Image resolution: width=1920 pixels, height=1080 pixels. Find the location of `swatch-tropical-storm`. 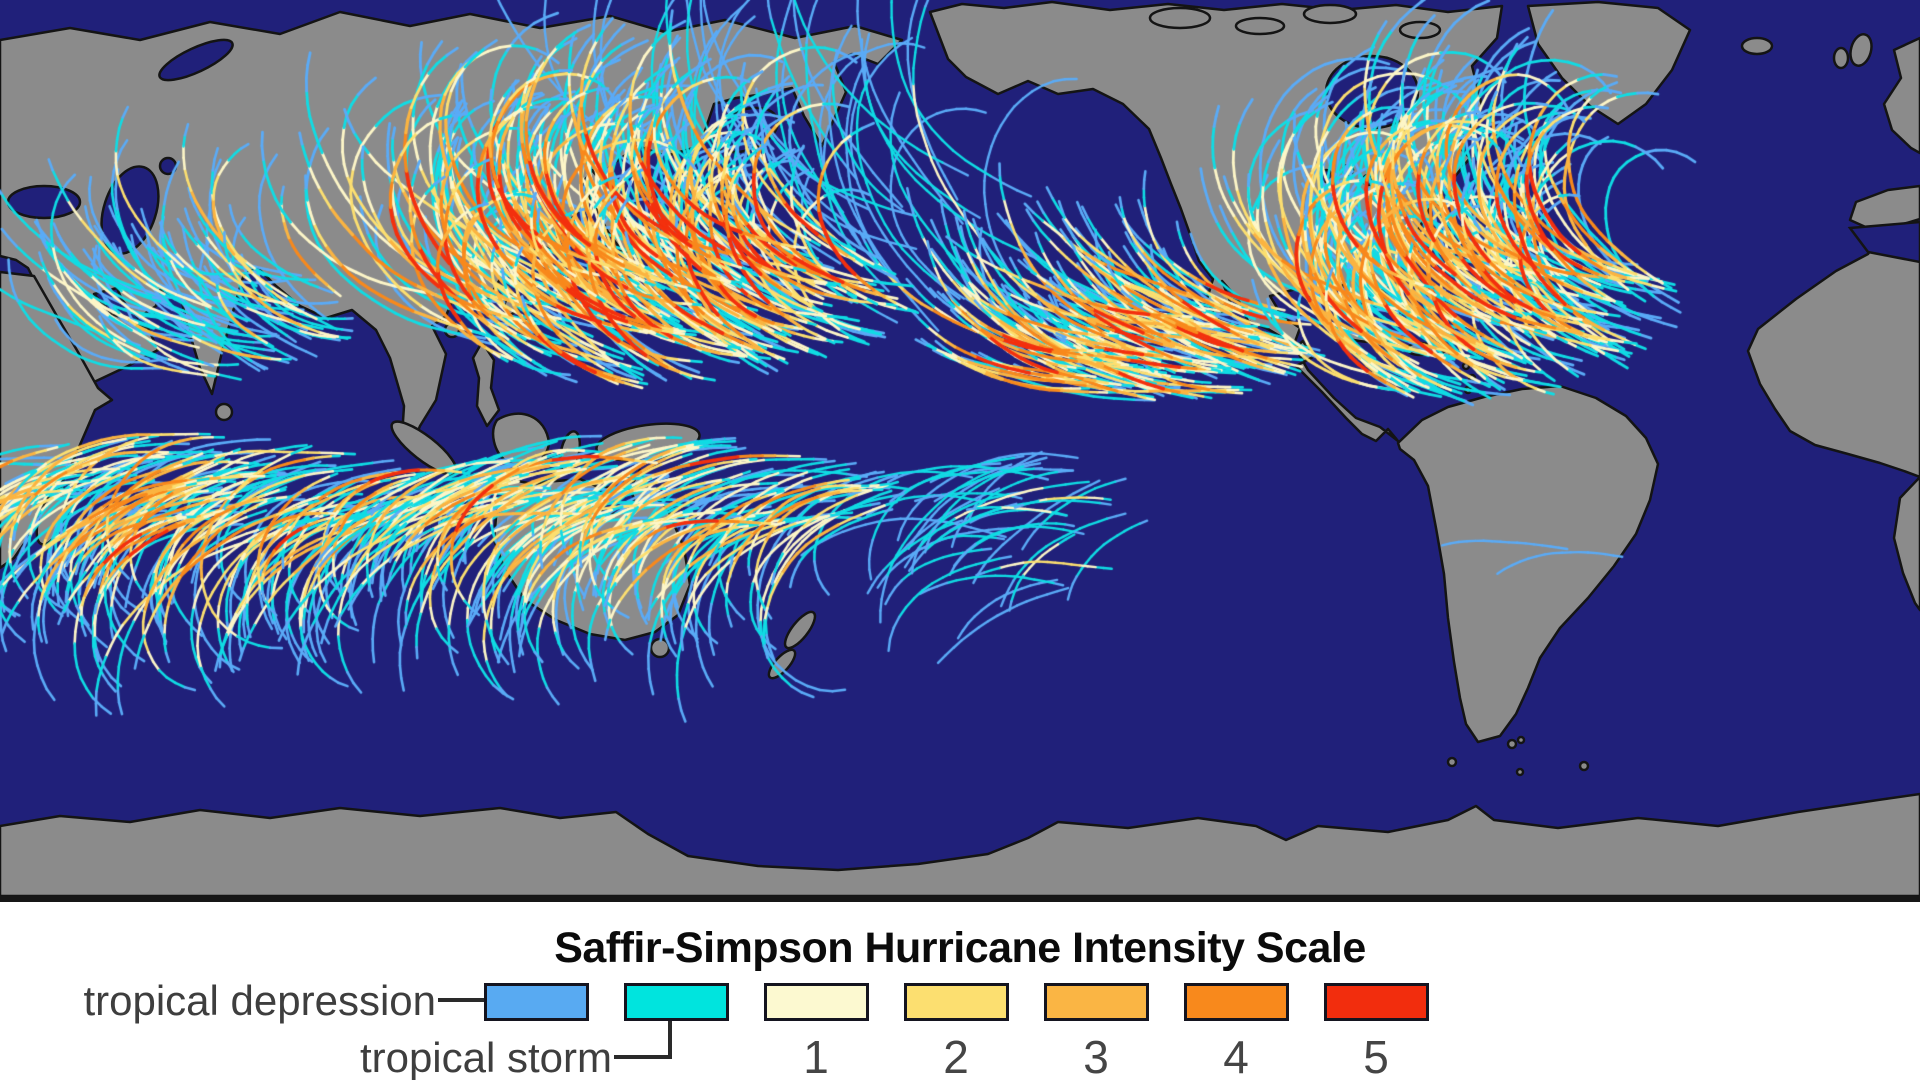

swatch-tropical-storm is located at coordinates (676, 1002).